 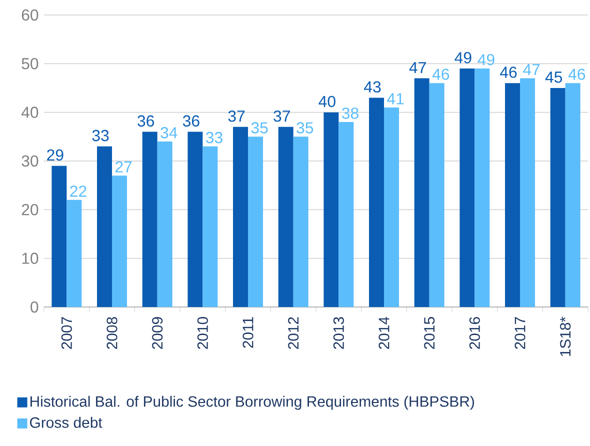 What do you see at coordinates (66, 422) in the screenshot?
I see `legend-label: Gross debt` at bounding box center [66, 422].